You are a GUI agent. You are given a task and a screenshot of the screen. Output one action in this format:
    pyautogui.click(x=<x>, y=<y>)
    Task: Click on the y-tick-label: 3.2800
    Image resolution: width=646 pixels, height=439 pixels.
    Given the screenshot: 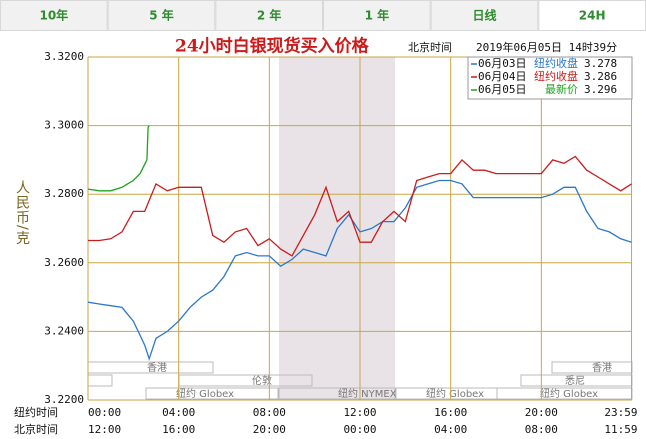 What is the action you would take?
    pyautogui.click(x=64, y=193)
    